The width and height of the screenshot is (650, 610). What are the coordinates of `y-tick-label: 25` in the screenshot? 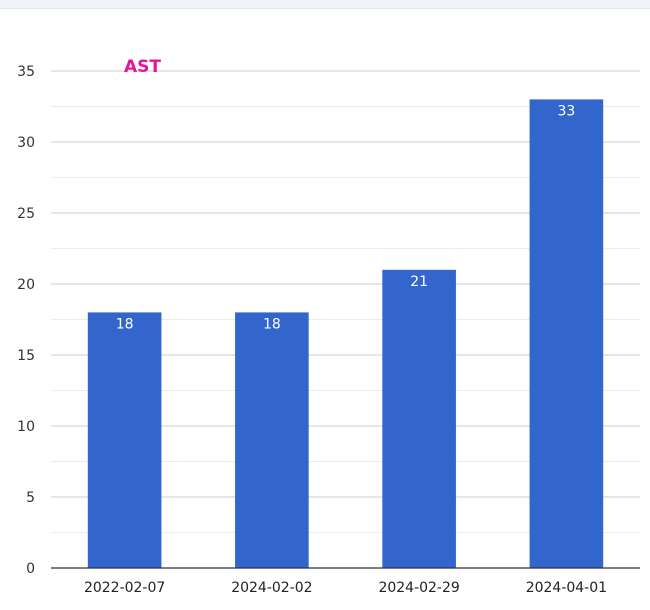 It's located at (26, 214).